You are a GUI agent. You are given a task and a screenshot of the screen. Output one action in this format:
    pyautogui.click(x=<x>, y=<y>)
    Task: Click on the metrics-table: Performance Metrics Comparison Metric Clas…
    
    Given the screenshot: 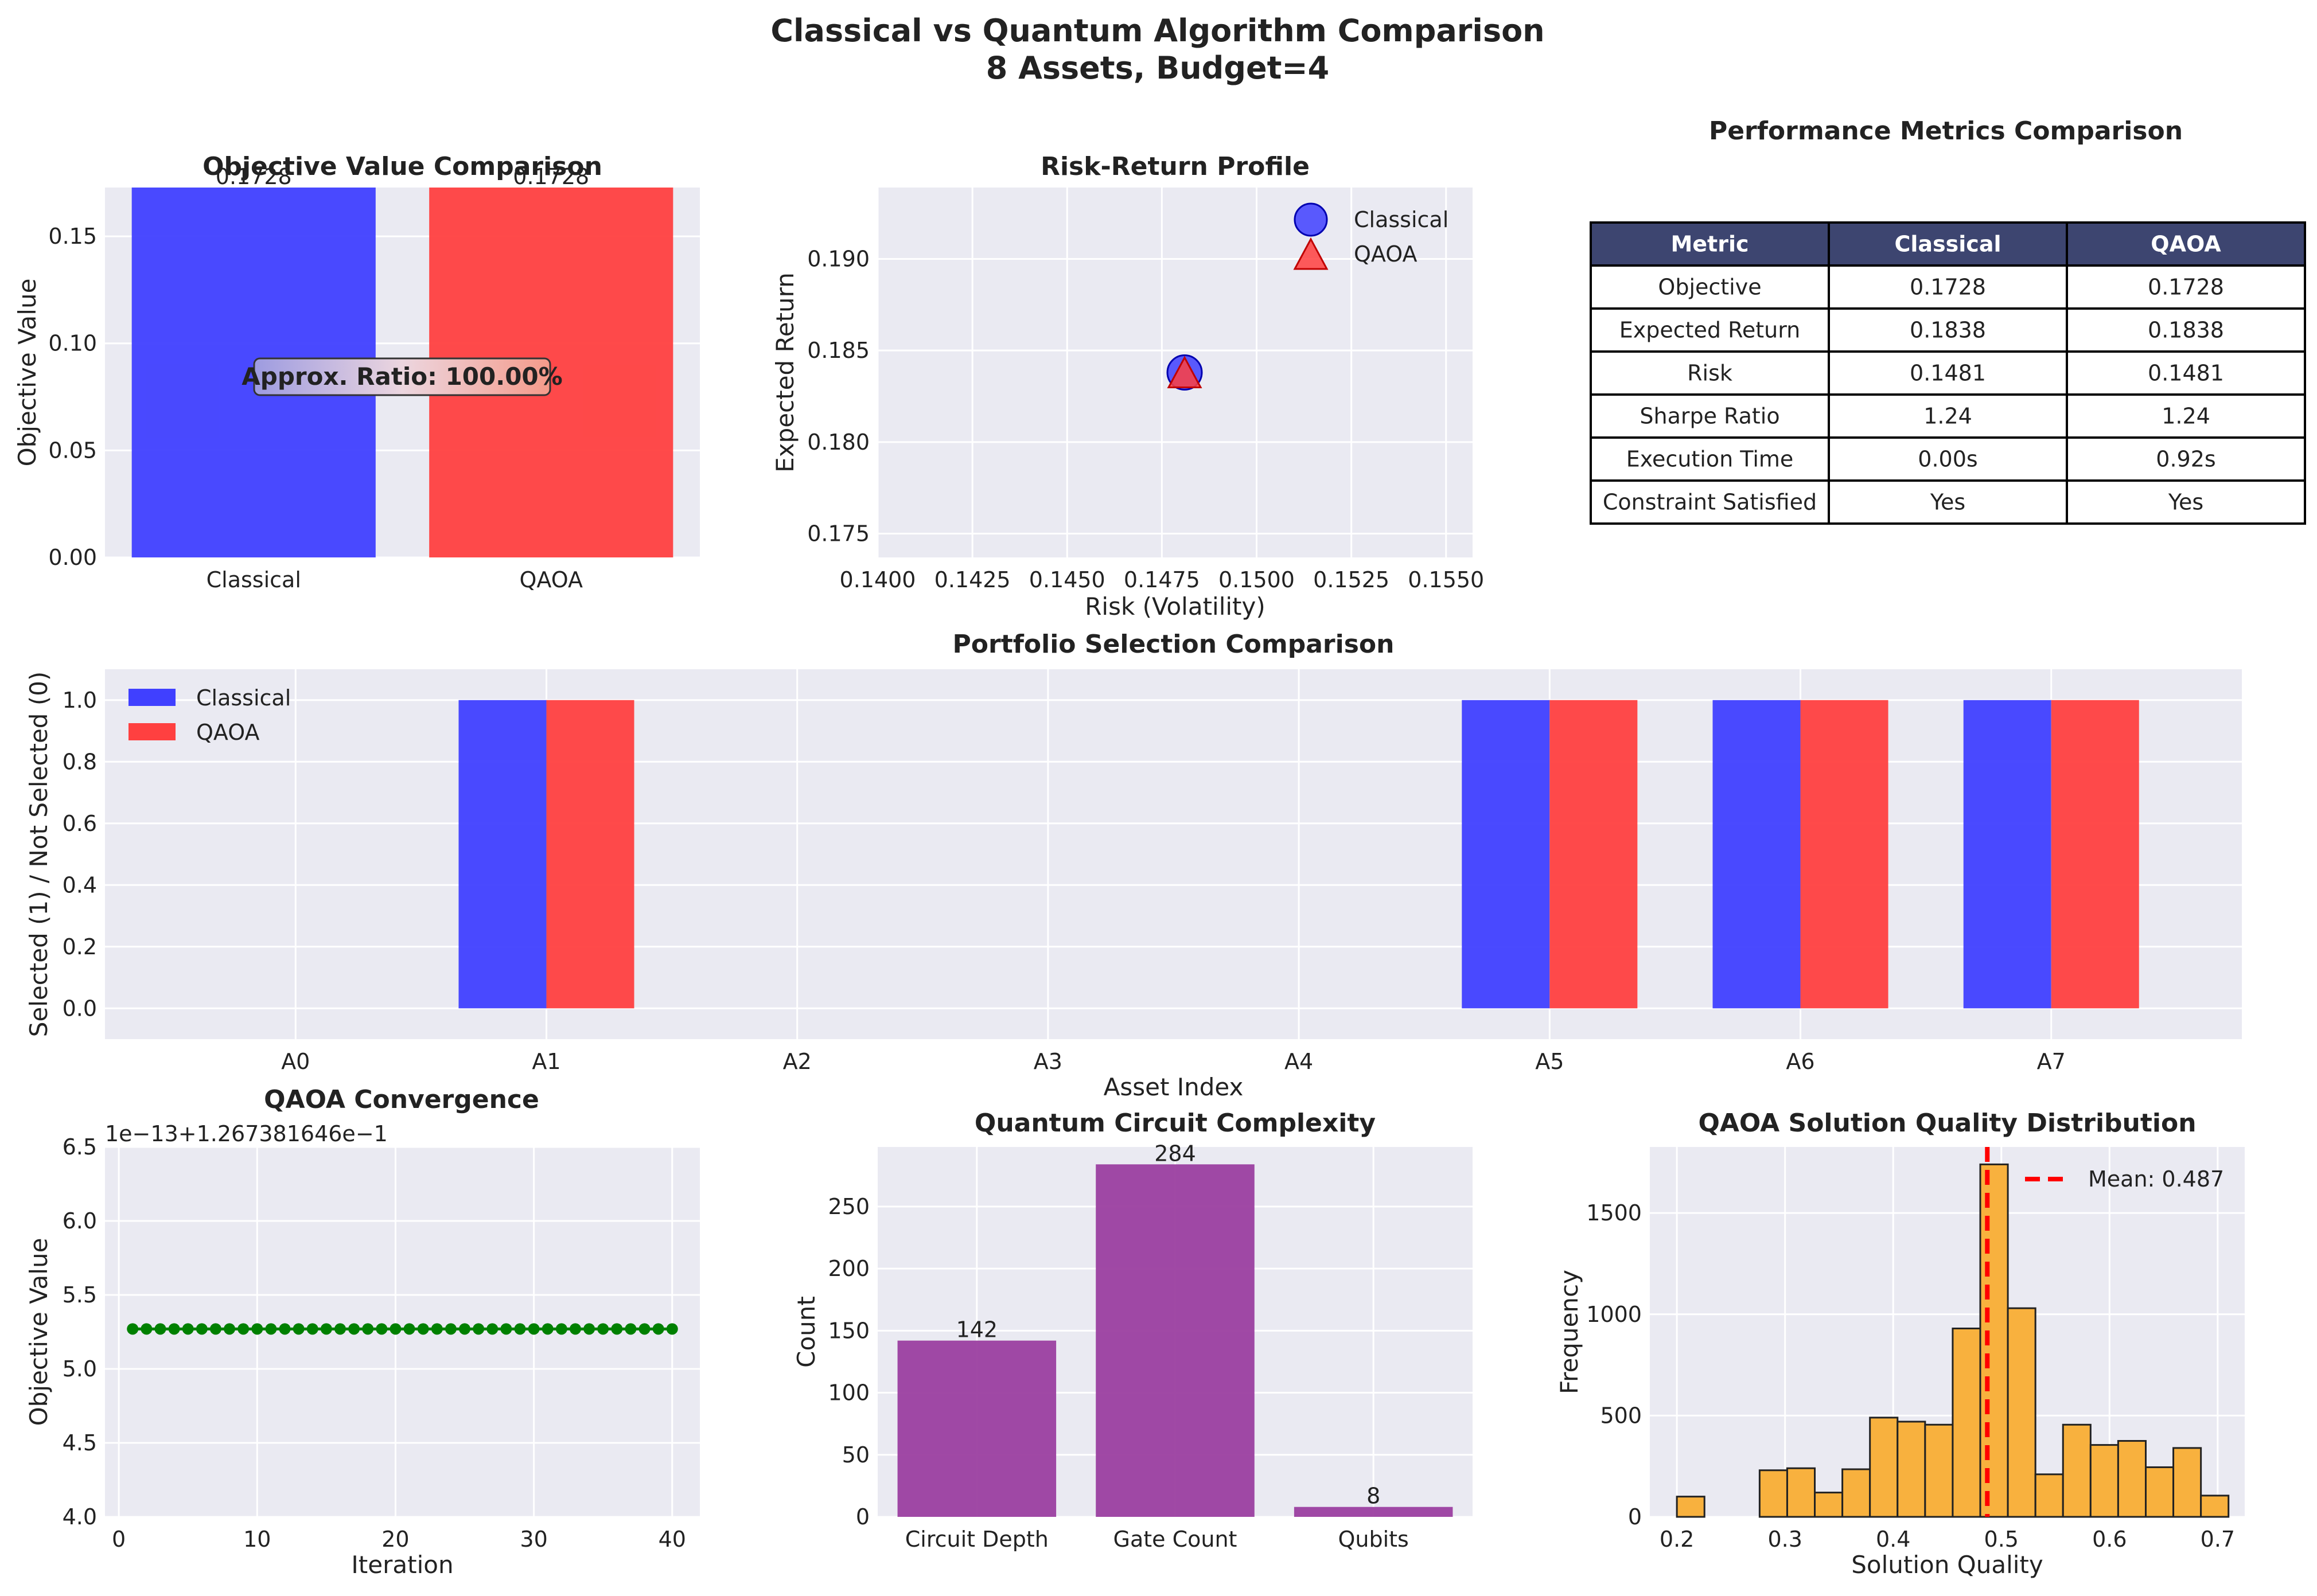 What is the action you would take?
    pyautogui.click(x=1948, y=320)
    